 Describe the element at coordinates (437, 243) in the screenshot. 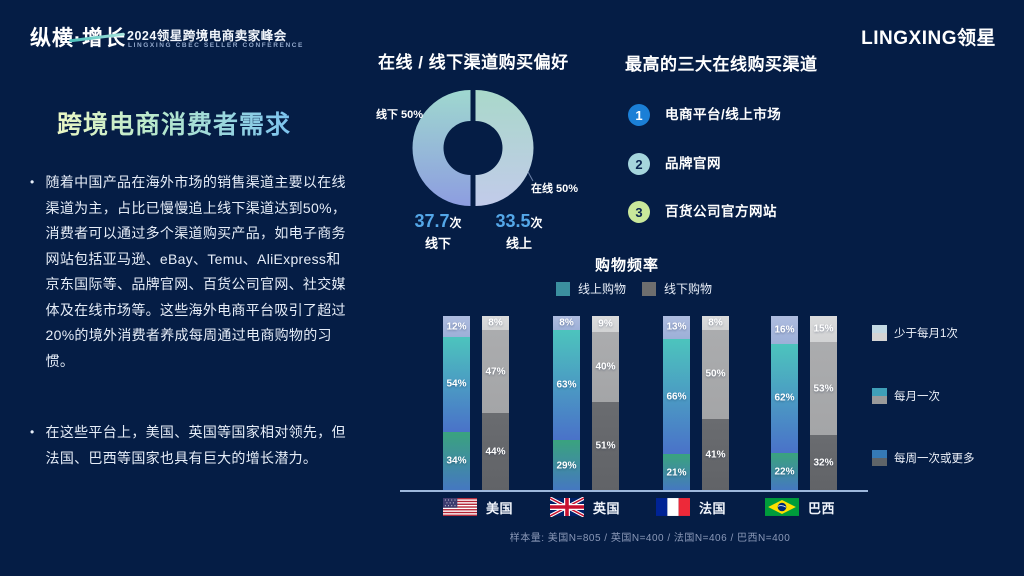

I see `offline-stat-label: 线下` at that location.